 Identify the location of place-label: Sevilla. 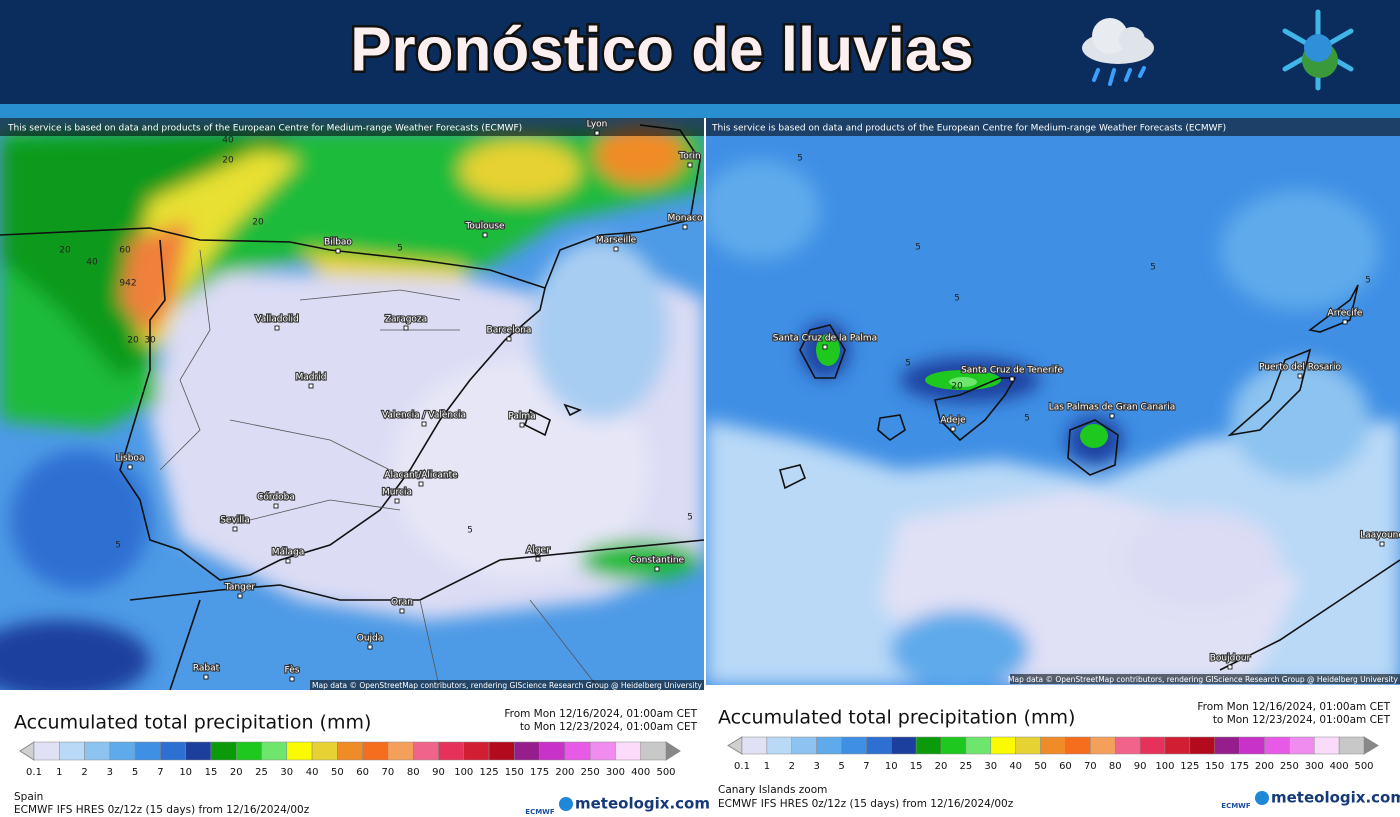
(235, 521).